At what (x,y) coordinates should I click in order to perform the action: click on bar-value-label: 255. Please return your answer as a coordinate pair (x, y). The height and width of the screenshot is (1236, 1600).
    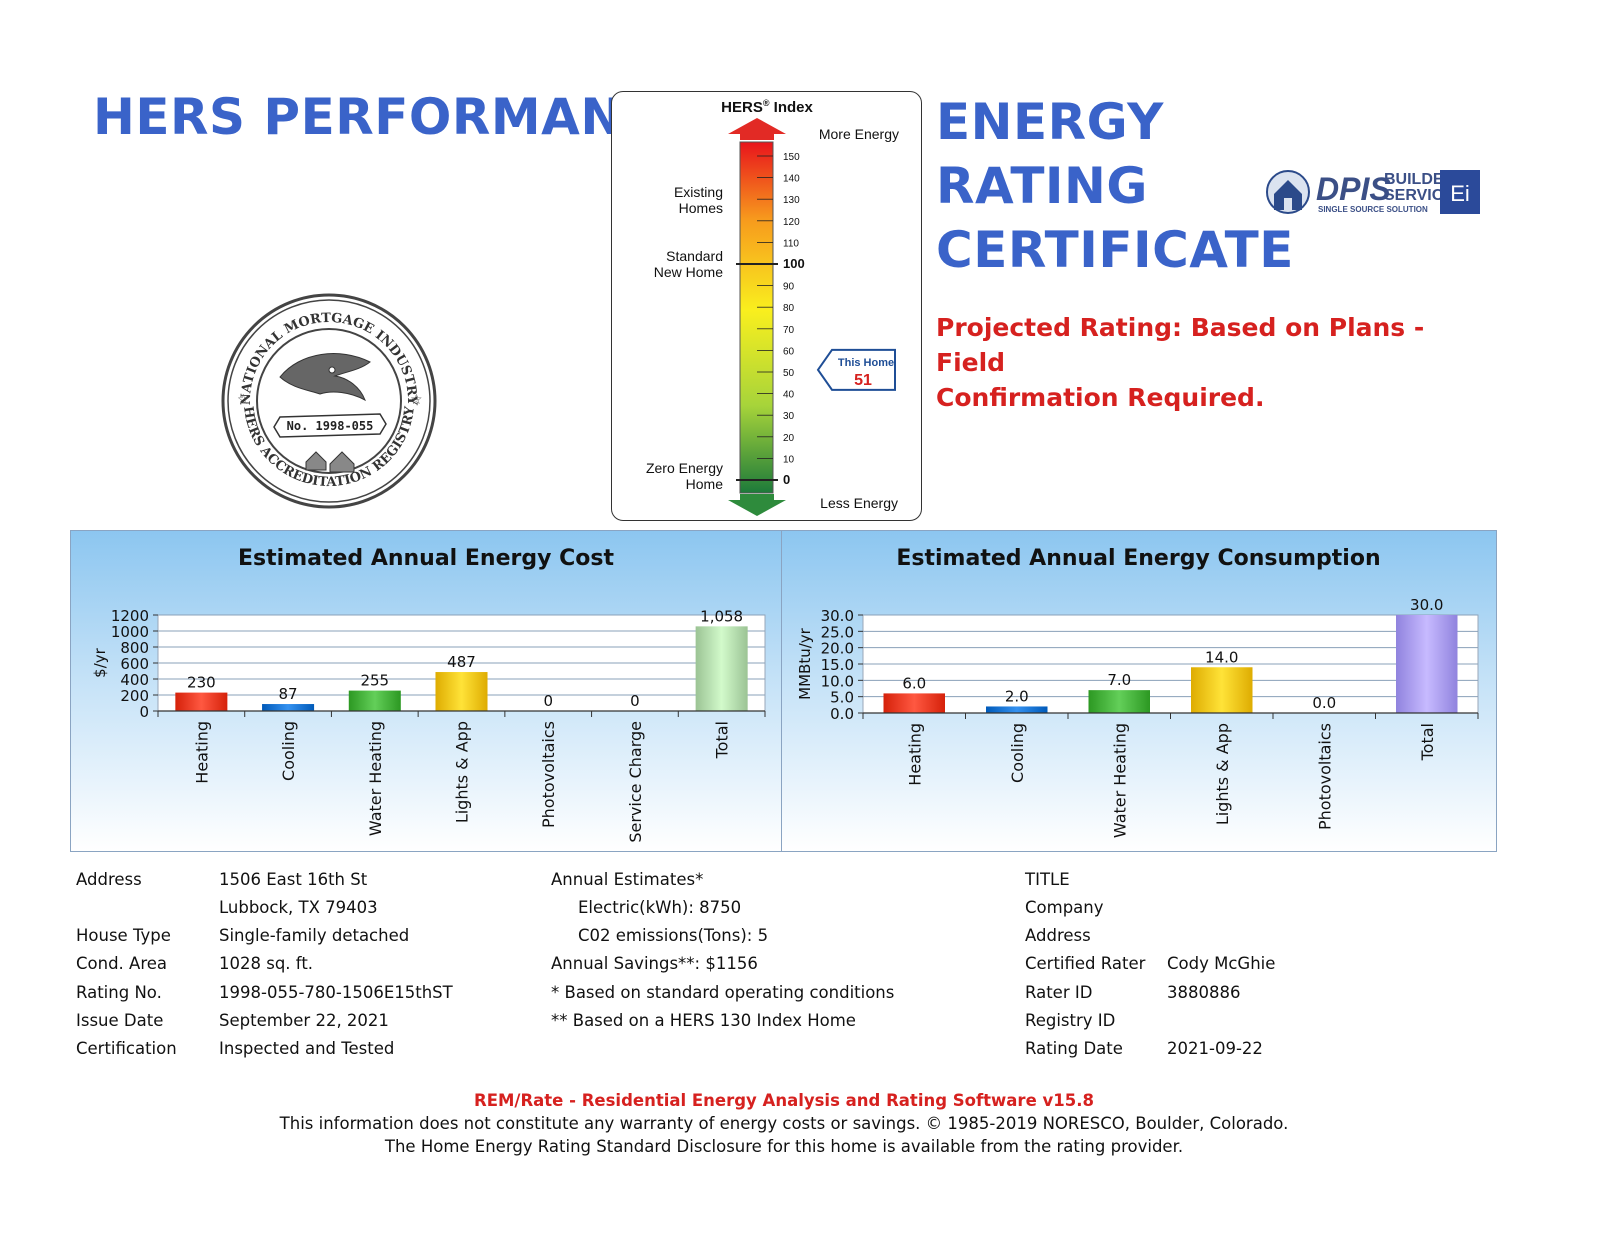
    Looking at the image, I should click on (374, 681).